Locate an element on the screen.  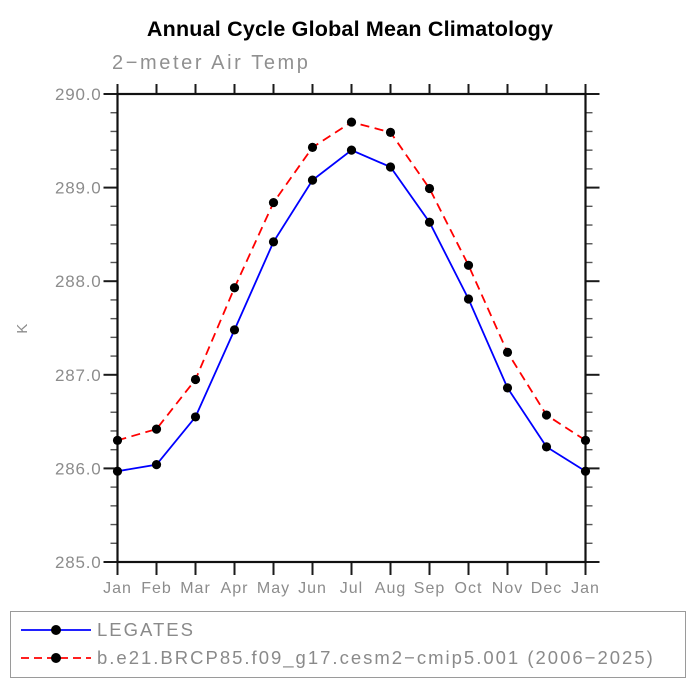
x-tick-label: Sep is located at coordinates (429, 588).